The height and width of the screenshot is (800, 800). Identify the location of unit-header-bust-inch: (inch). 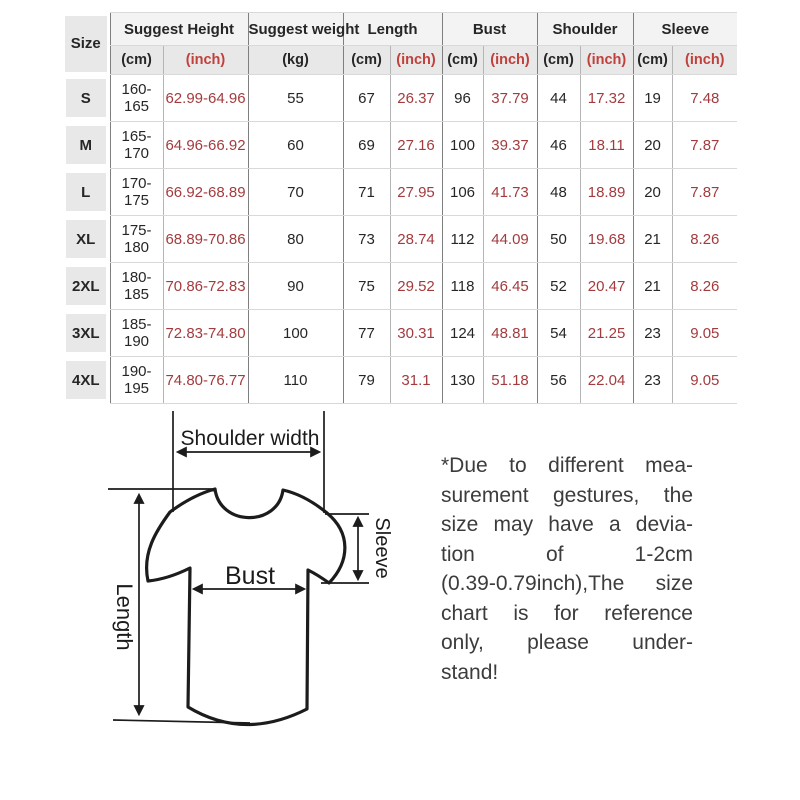
(510, 60).